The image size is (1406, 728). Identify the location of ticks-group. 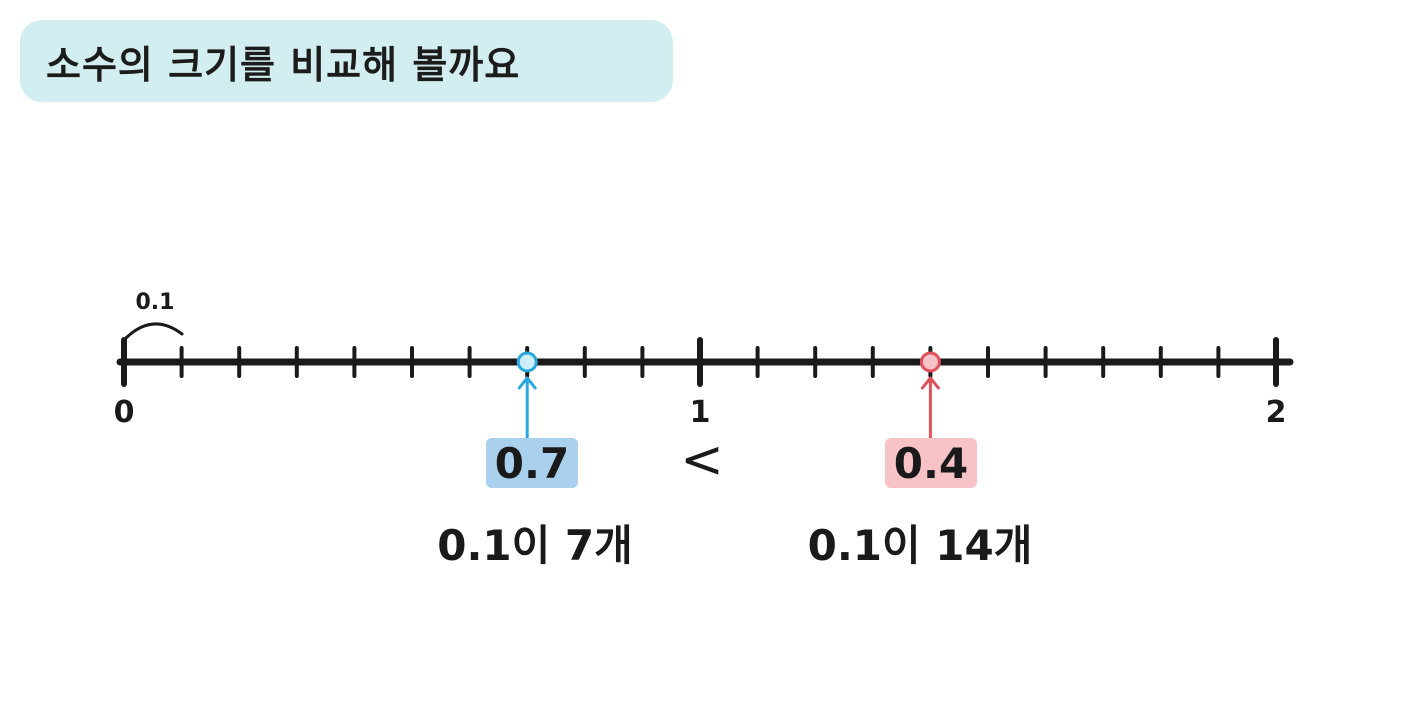
(700, 362).